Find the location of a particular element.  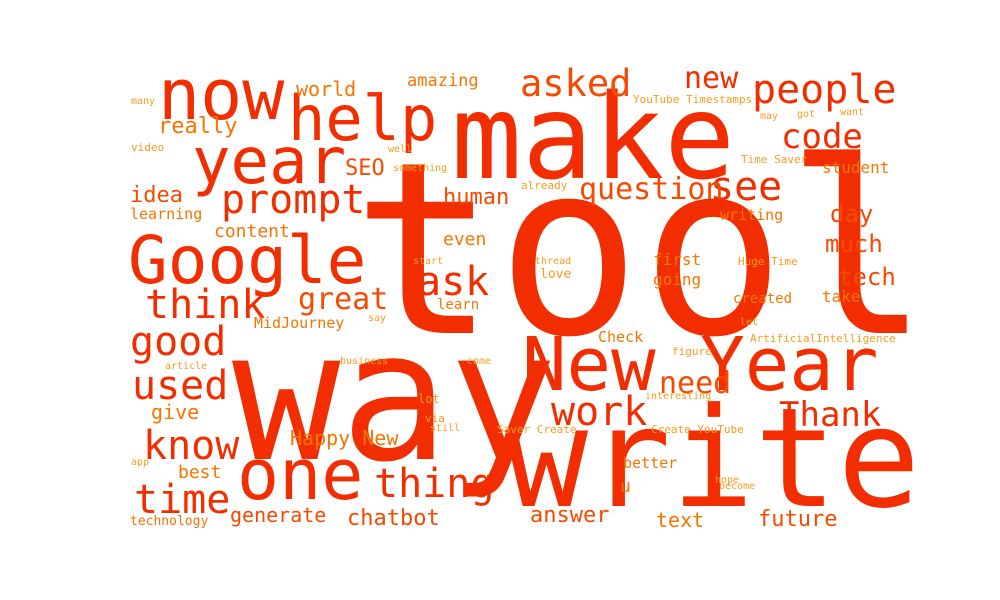

word-midjourney: MidJourney is located at coordinates (299, 323).